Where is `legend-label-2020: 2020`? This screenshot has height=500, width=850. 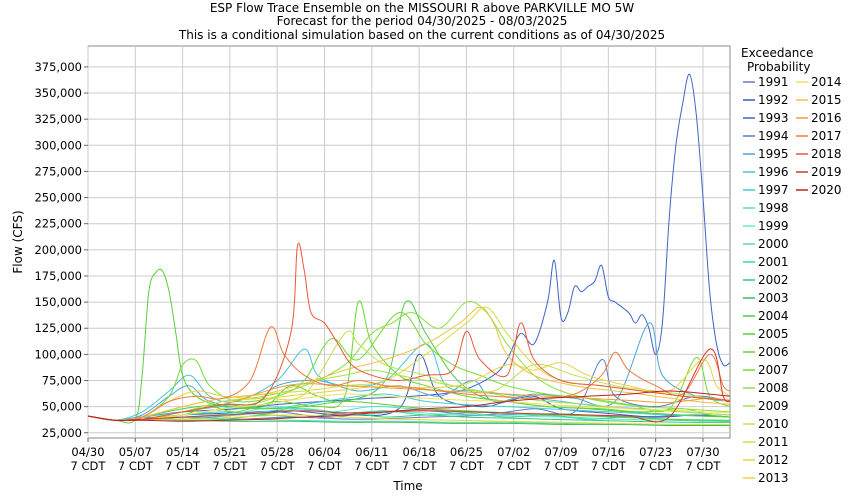
legend-label-2020: 2020 is located at coordinates (826, 190).